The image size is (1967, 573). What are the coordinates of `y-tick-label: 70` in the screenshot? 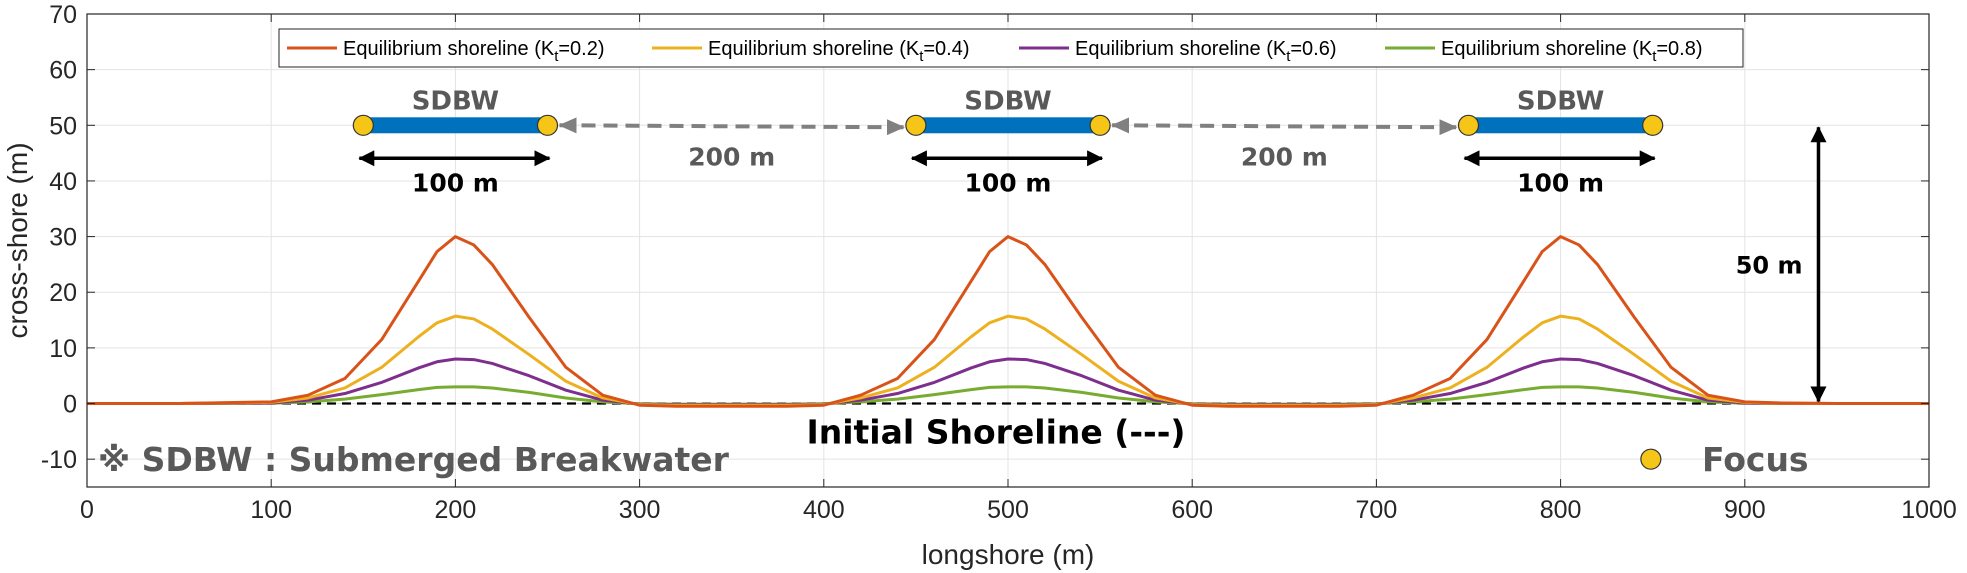 It's located at (63, 15).